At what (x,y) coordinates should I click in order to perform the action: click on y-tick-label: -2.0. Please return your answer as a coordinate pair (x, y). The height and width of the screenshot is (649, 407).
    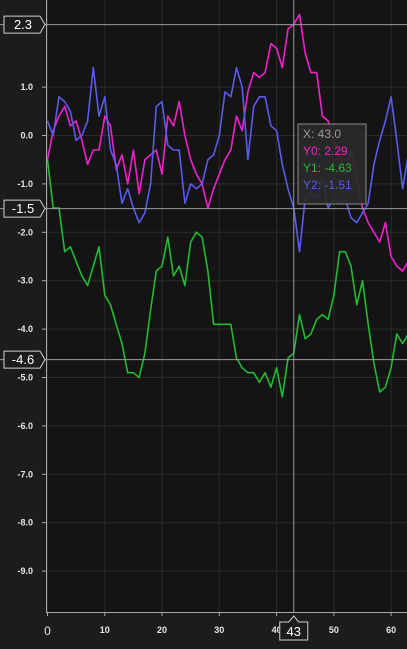
    Looking at the image, I should click on (25, 232).